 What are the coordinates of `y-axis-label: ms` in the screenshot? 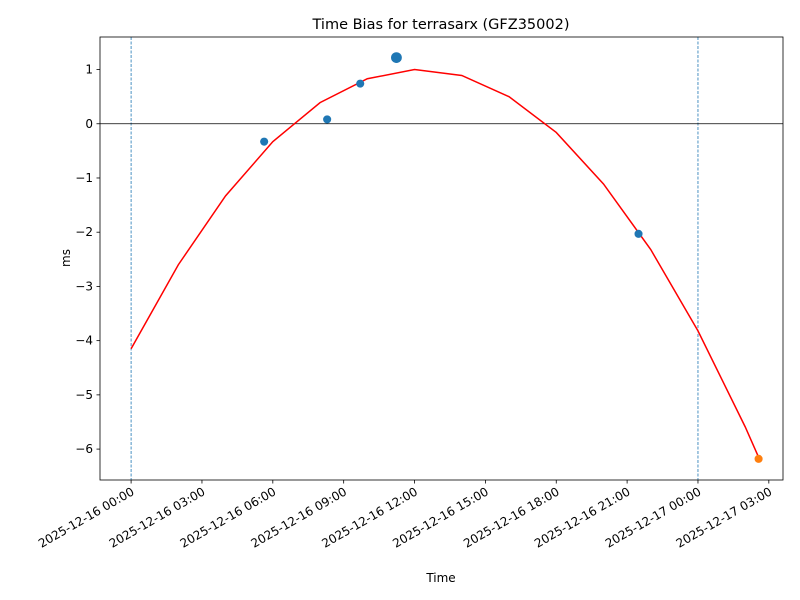 It's located at (66, 258).